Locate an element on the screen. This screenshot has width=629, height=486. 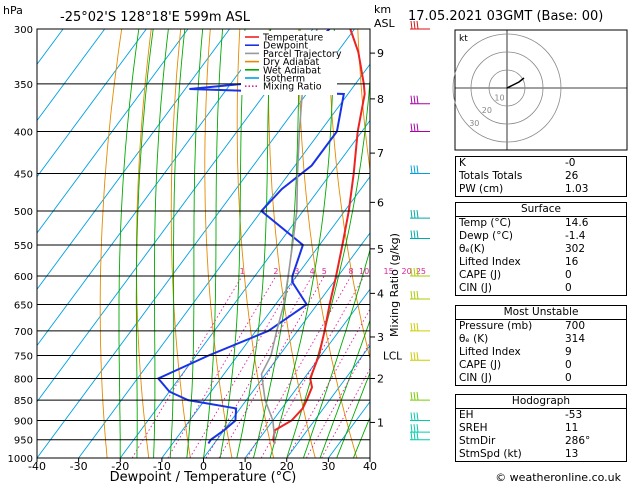
footer-credit: © weatheronline.co.uk is located at coordinates (558, 477).